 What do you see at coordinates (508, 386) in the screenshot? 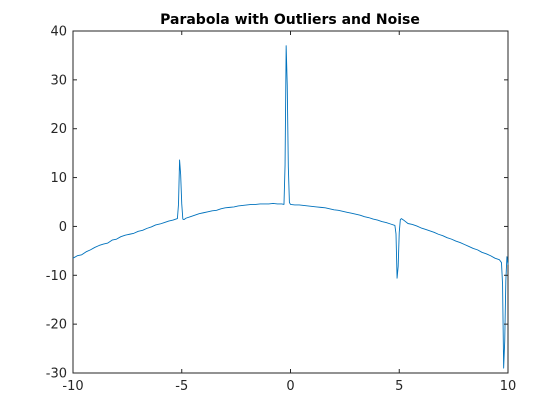
I see `x-tick-label: 10` at bounding box center [508, 386].